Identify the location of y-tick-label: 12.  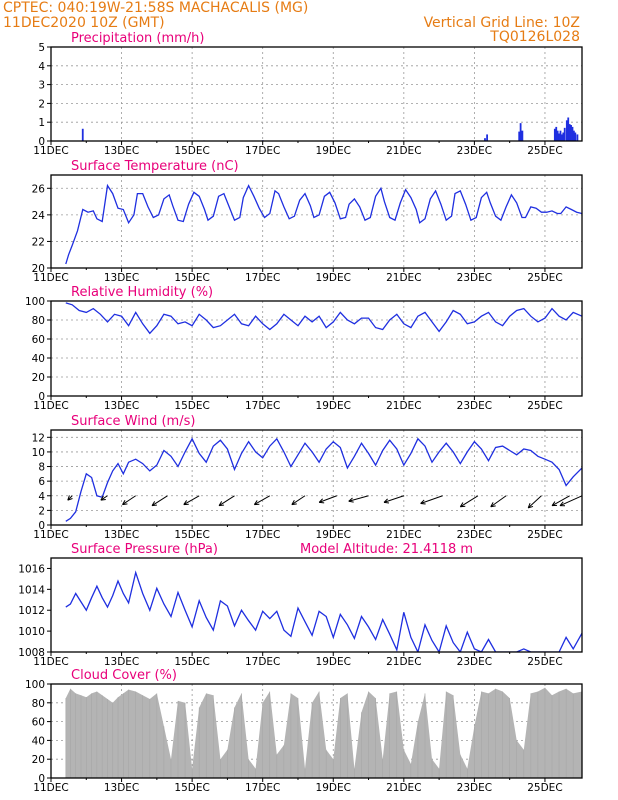
(38, 438).